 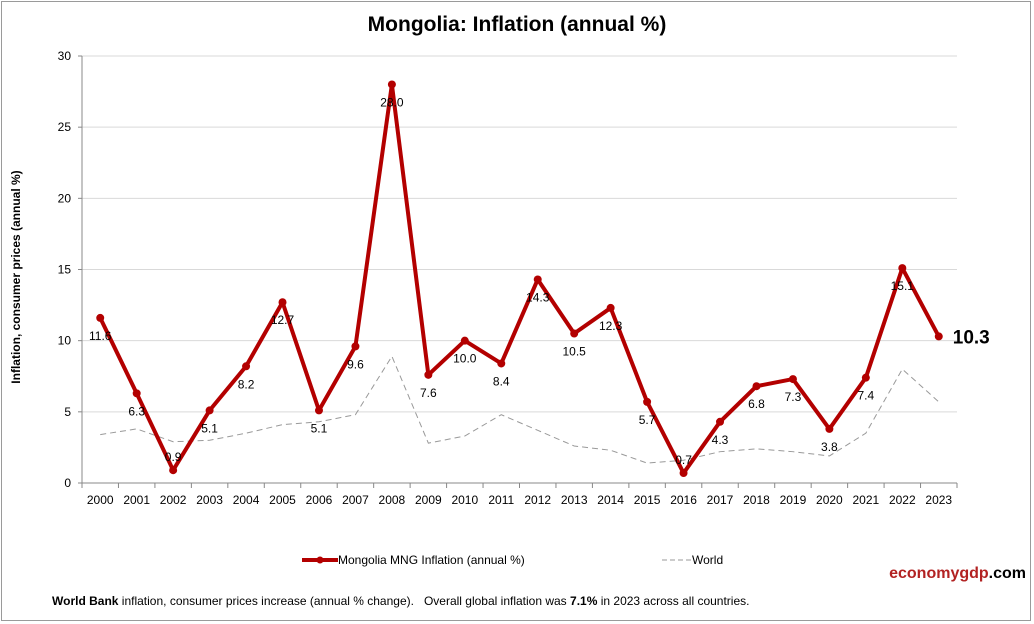 What do you see at coordinates (65, 341) in the screenshot?
I see `y-tick-label: 10` at bounding box center [65, 341].